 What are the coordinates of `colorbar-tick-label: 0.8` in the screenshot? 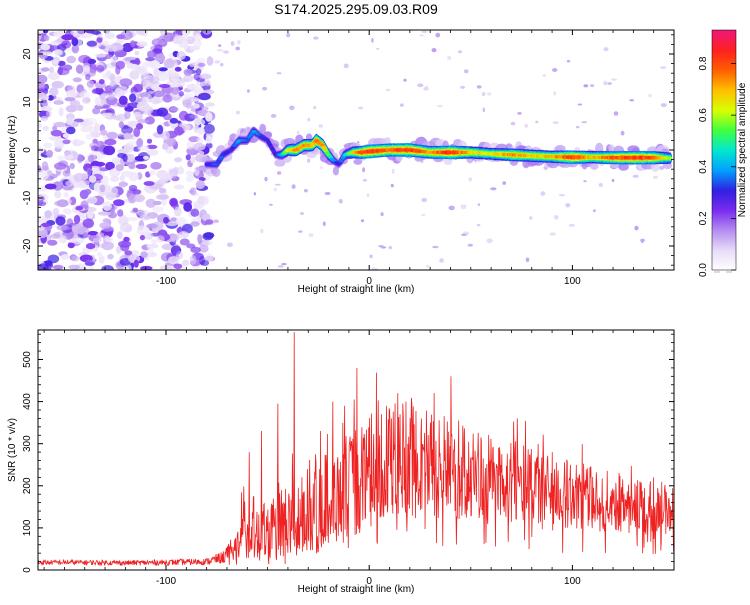 It's located at (703, 63).